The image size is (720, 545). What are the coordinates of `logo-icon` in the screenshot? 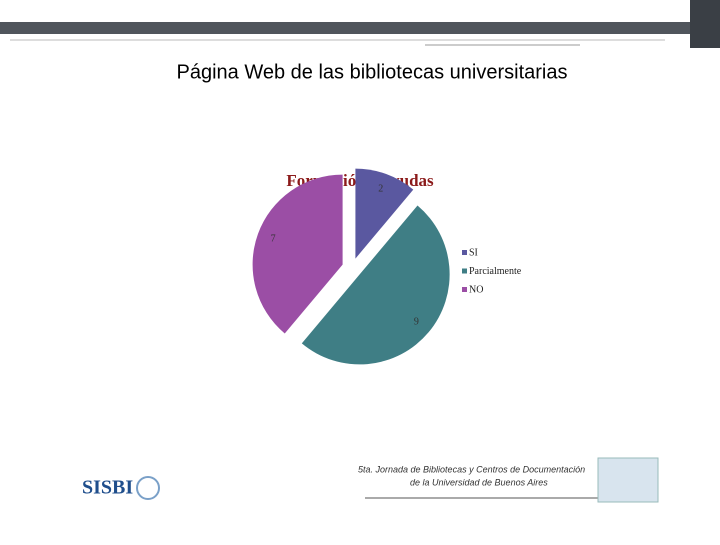 It's located at (148, 488).